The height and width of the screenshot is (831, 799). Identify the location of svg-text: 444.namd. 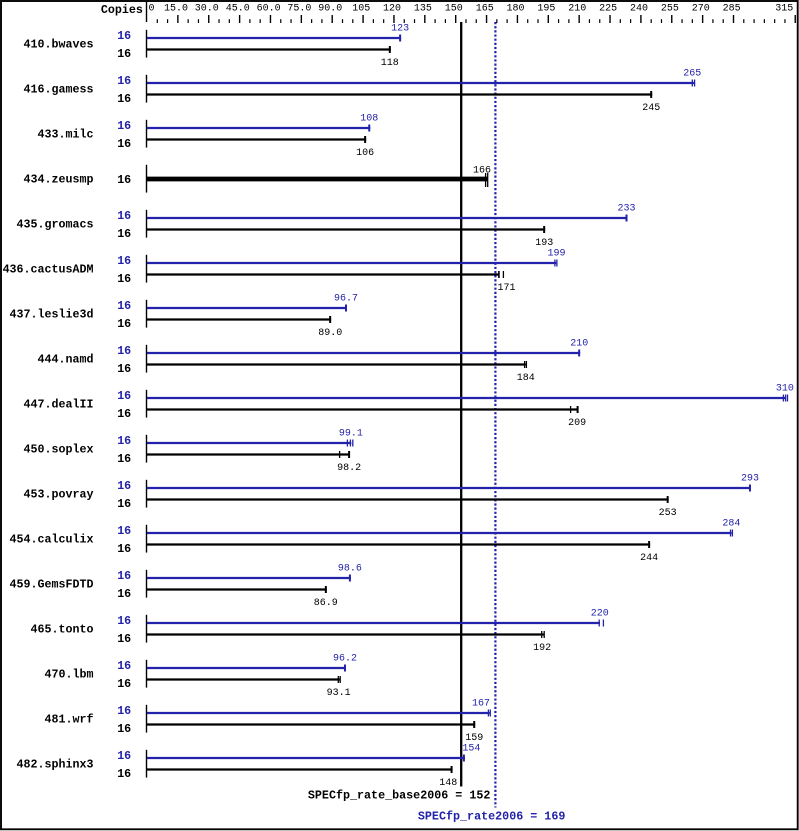
(66, 360).